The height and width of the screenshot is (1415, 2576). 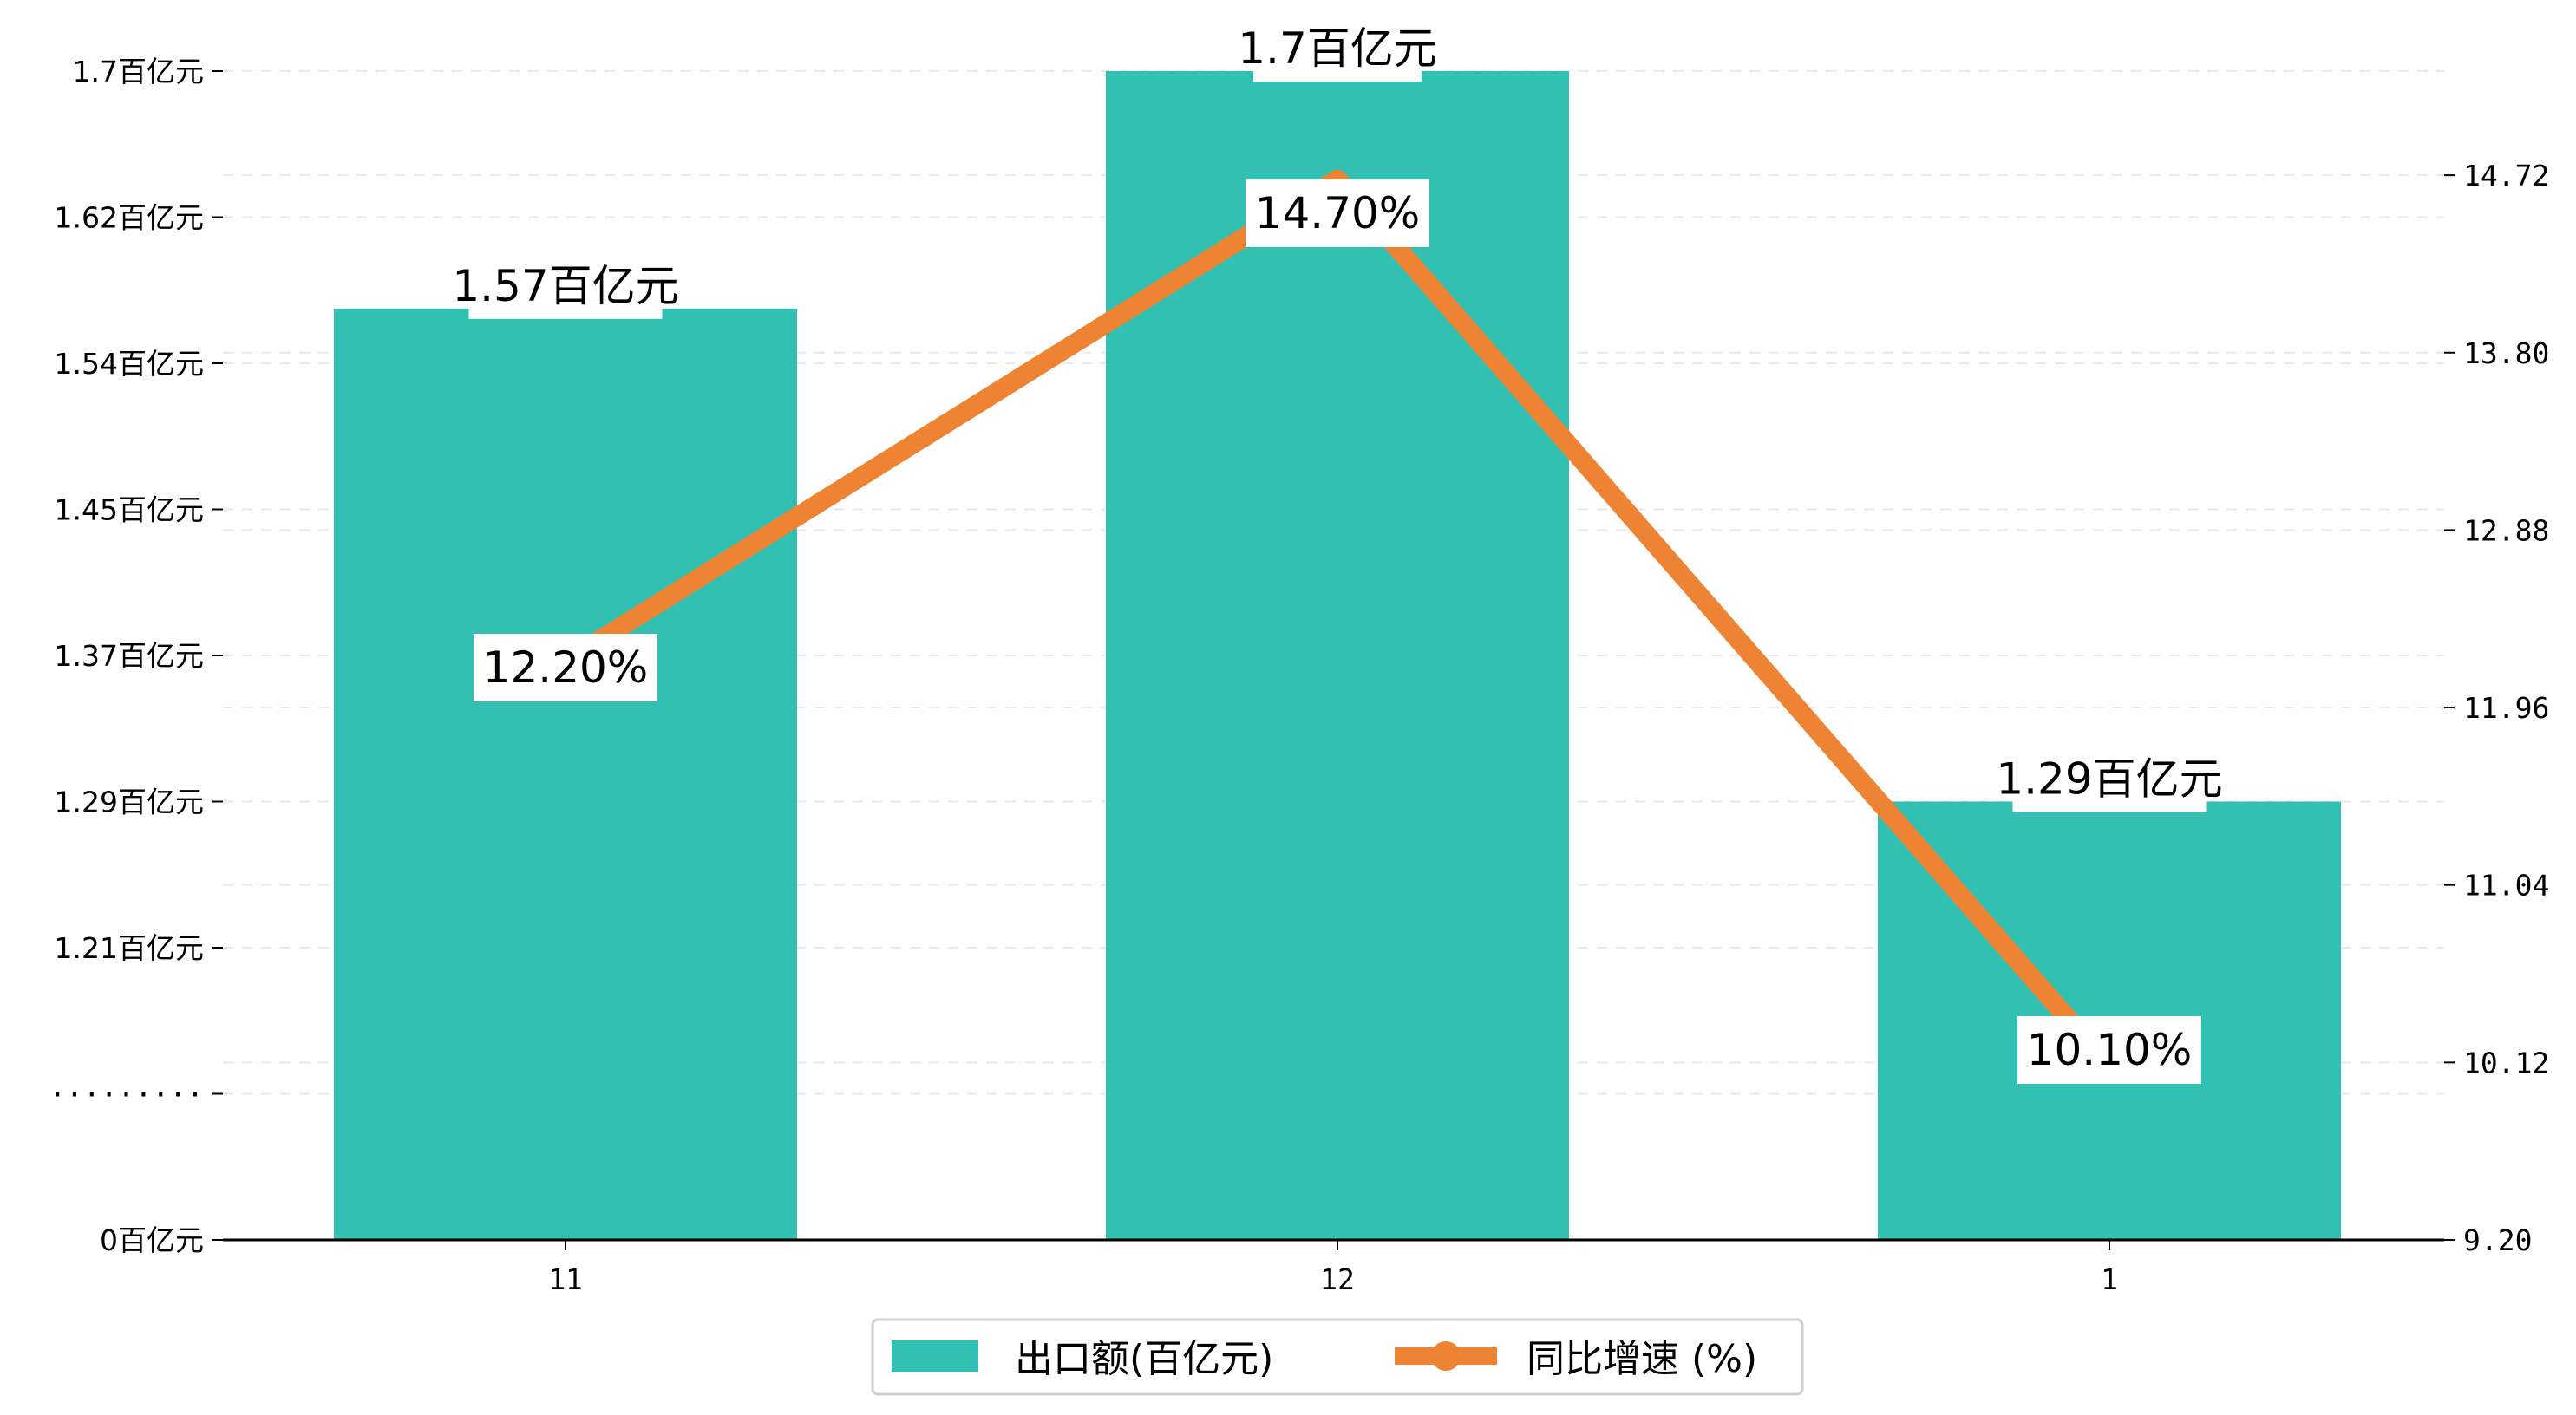 I want to click on x-tick-label: 1, so click(x=2109, y=1279).